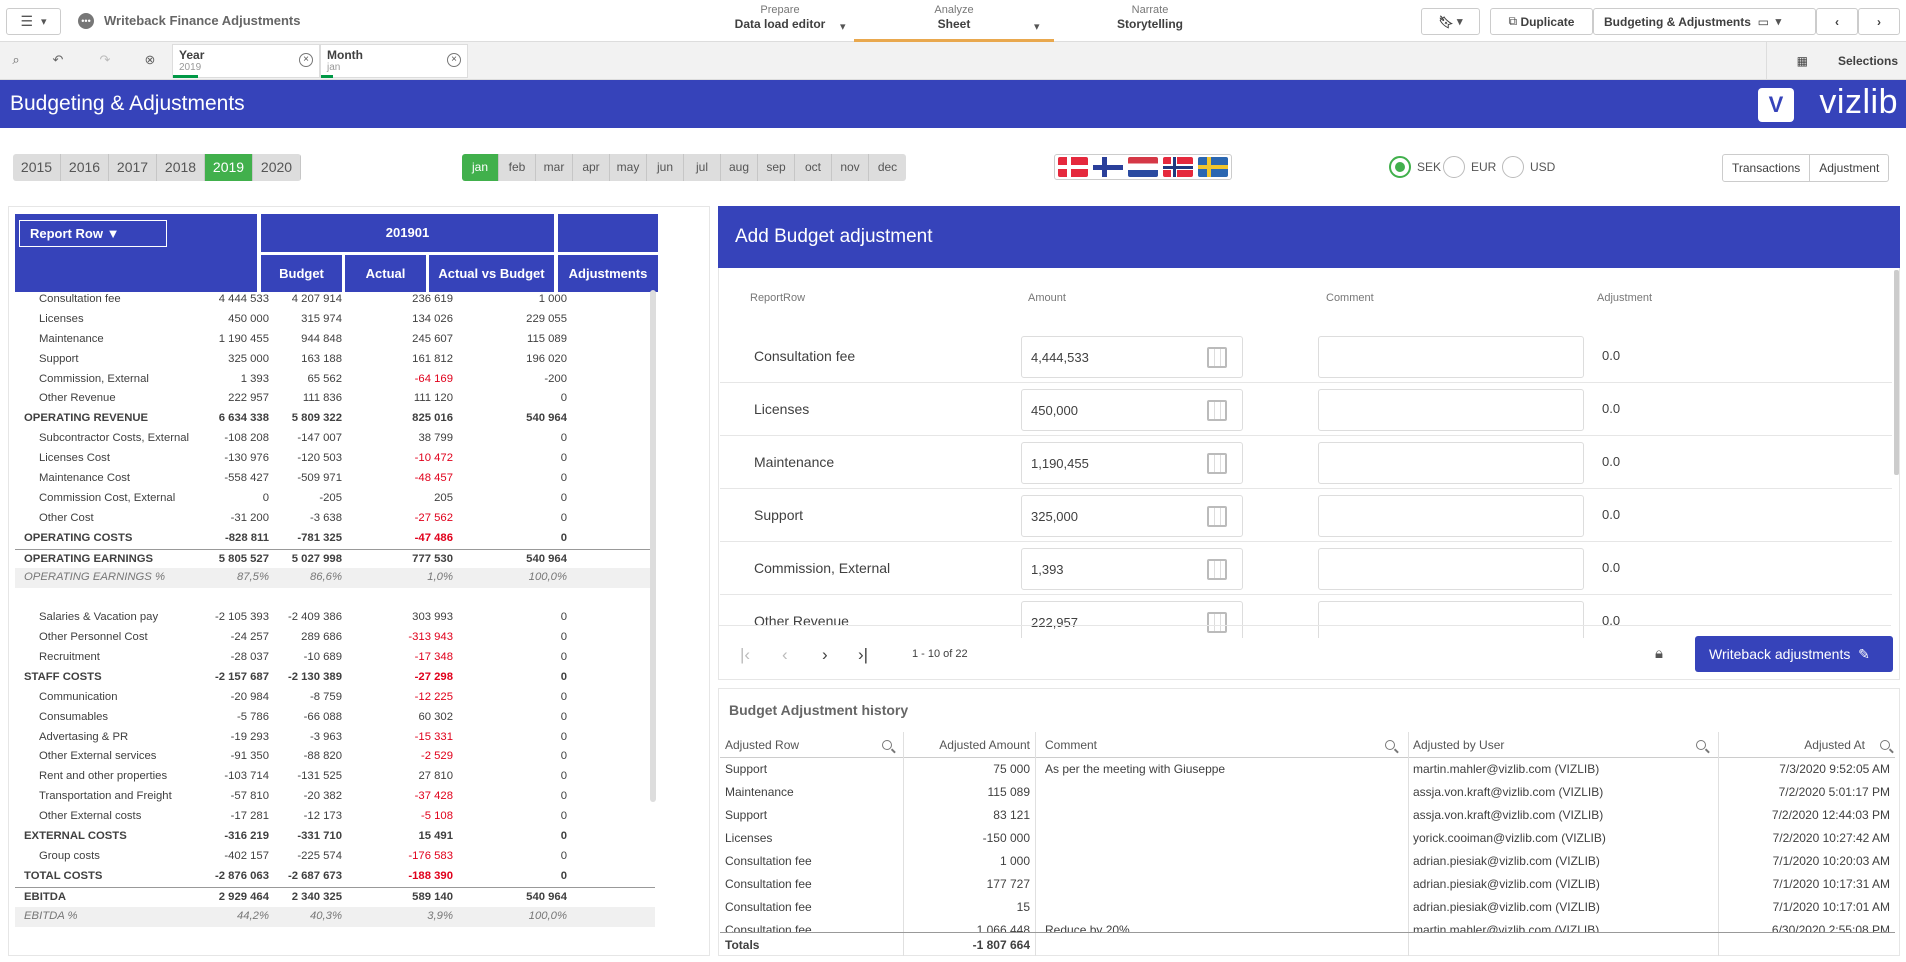  What do you see at coordinates (887, 167) in the screenshot?
I see `month-button-dec: dec` at bounding box center [887, 167].